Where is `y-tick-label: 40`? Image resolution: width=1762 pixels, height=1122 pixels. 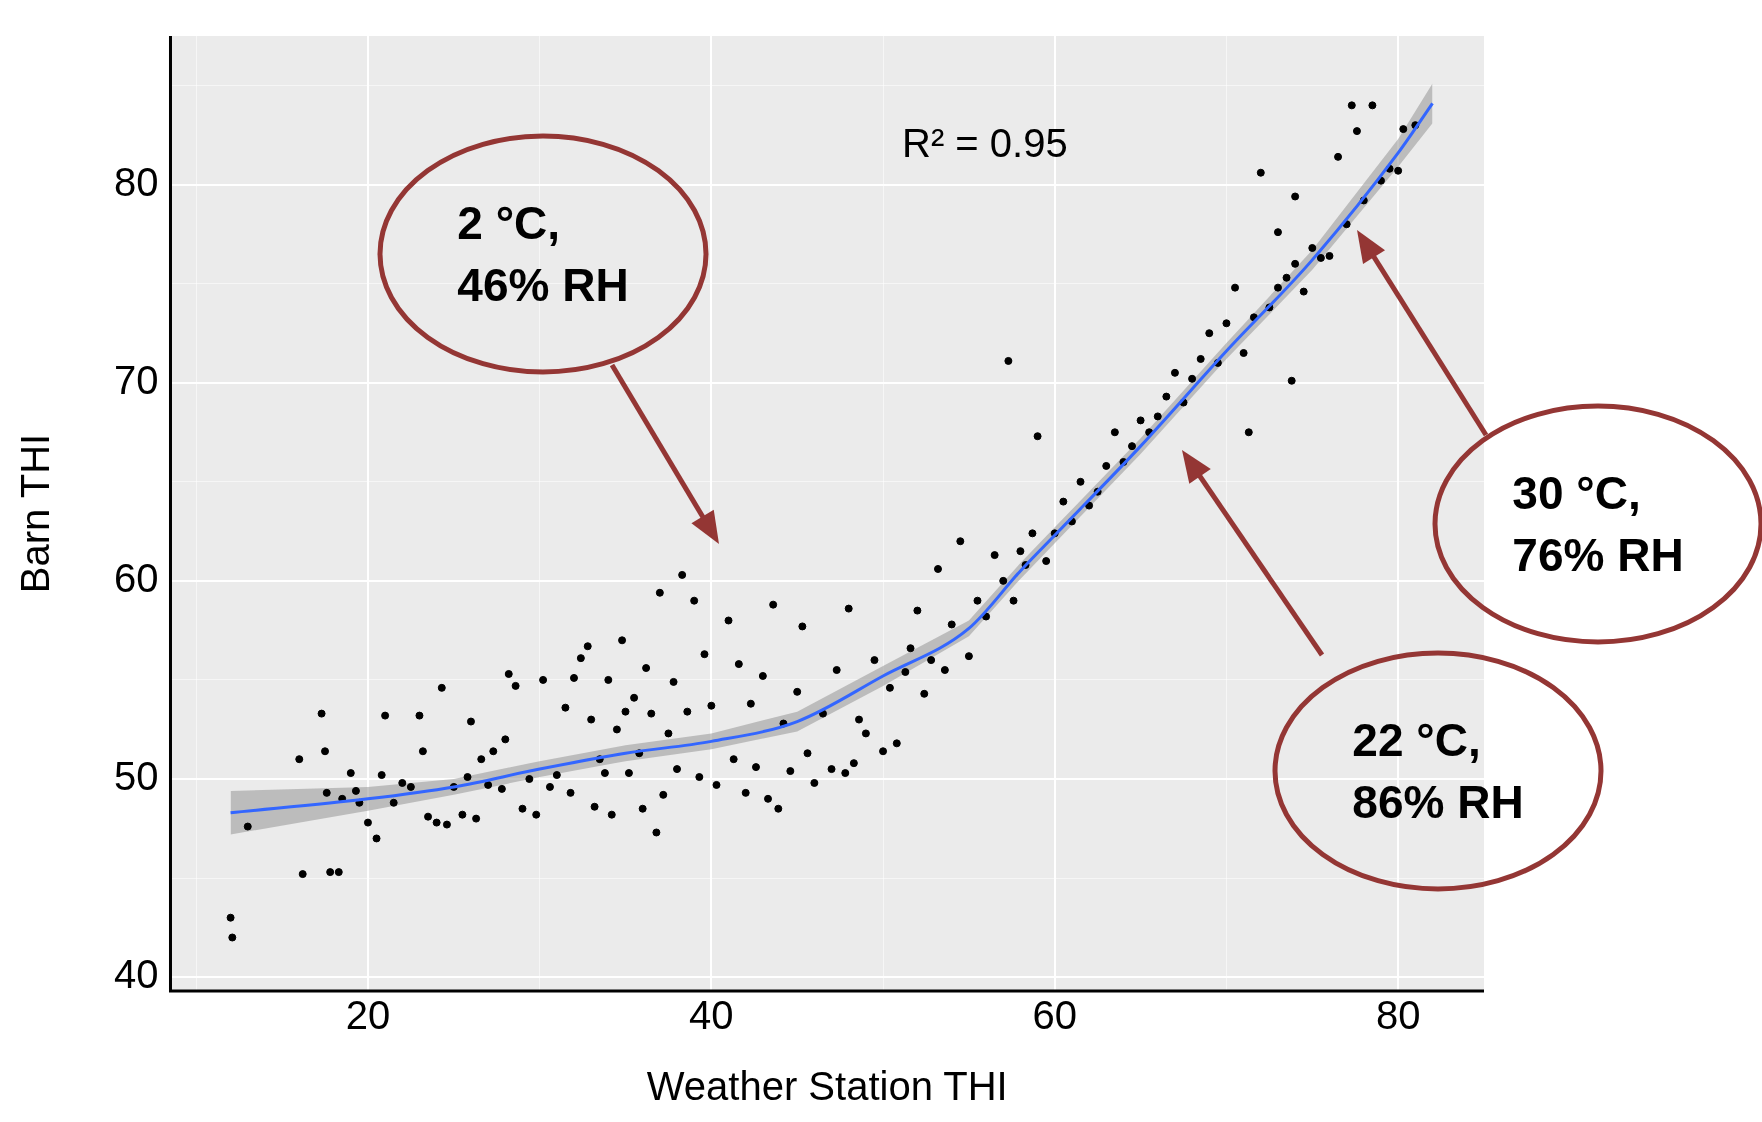
y-tick-label: 40 is located at coordinates (136, 974).